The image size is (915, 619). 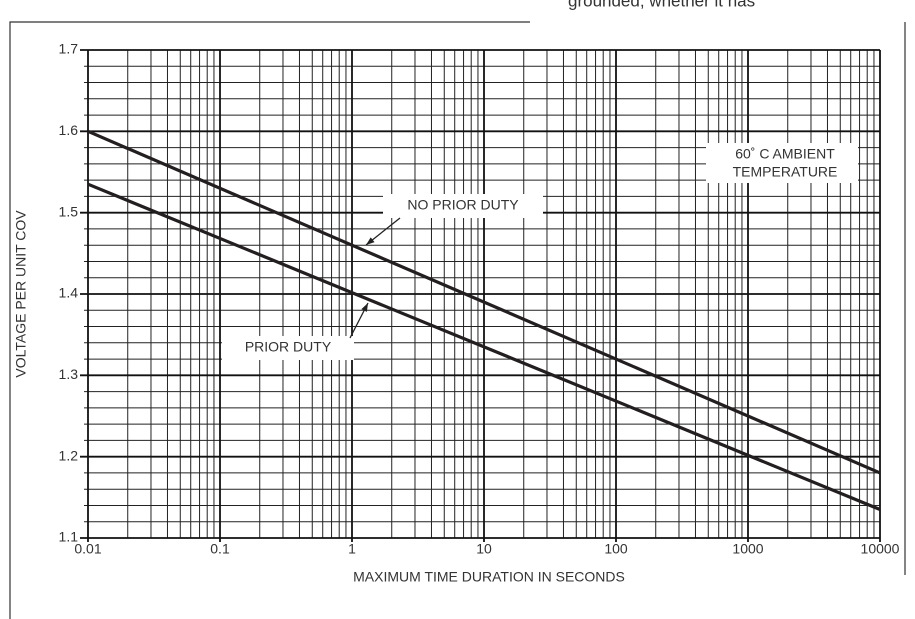 I want to click on x-tick-label: 100, so click(x=616, y=549).